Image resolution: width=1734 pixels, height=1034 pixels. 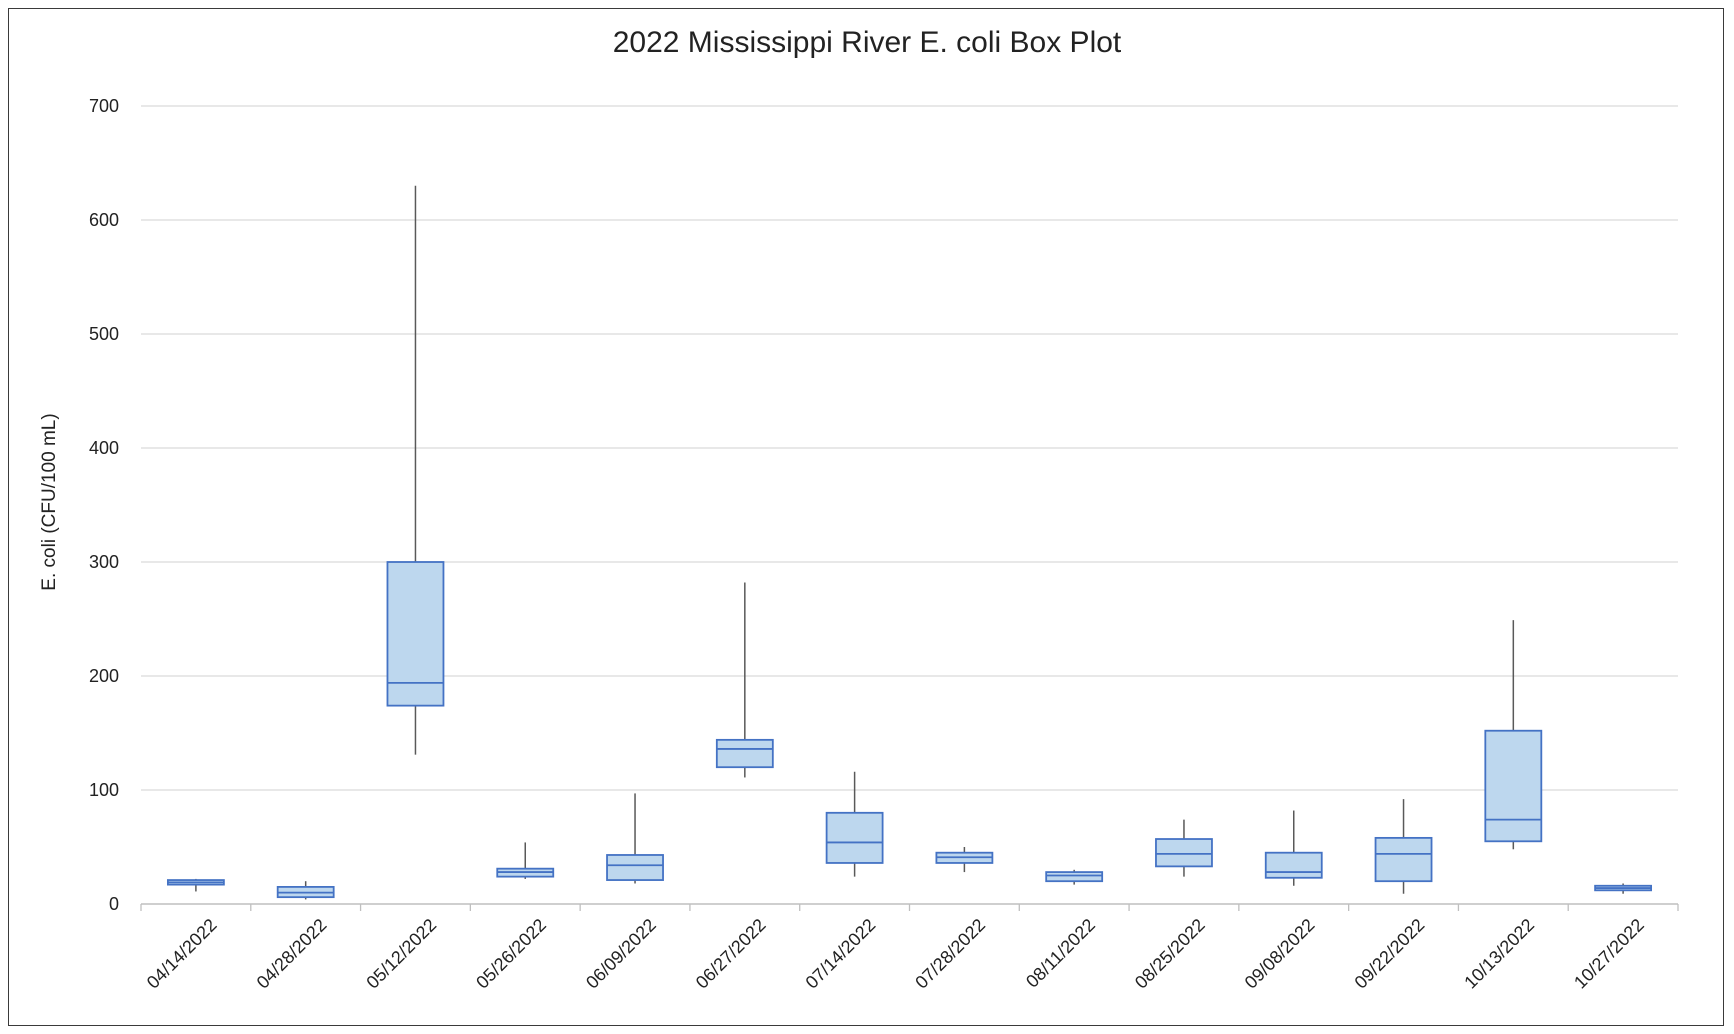 I want to click on y-tick-label: 300, so click(x=104, y=562).